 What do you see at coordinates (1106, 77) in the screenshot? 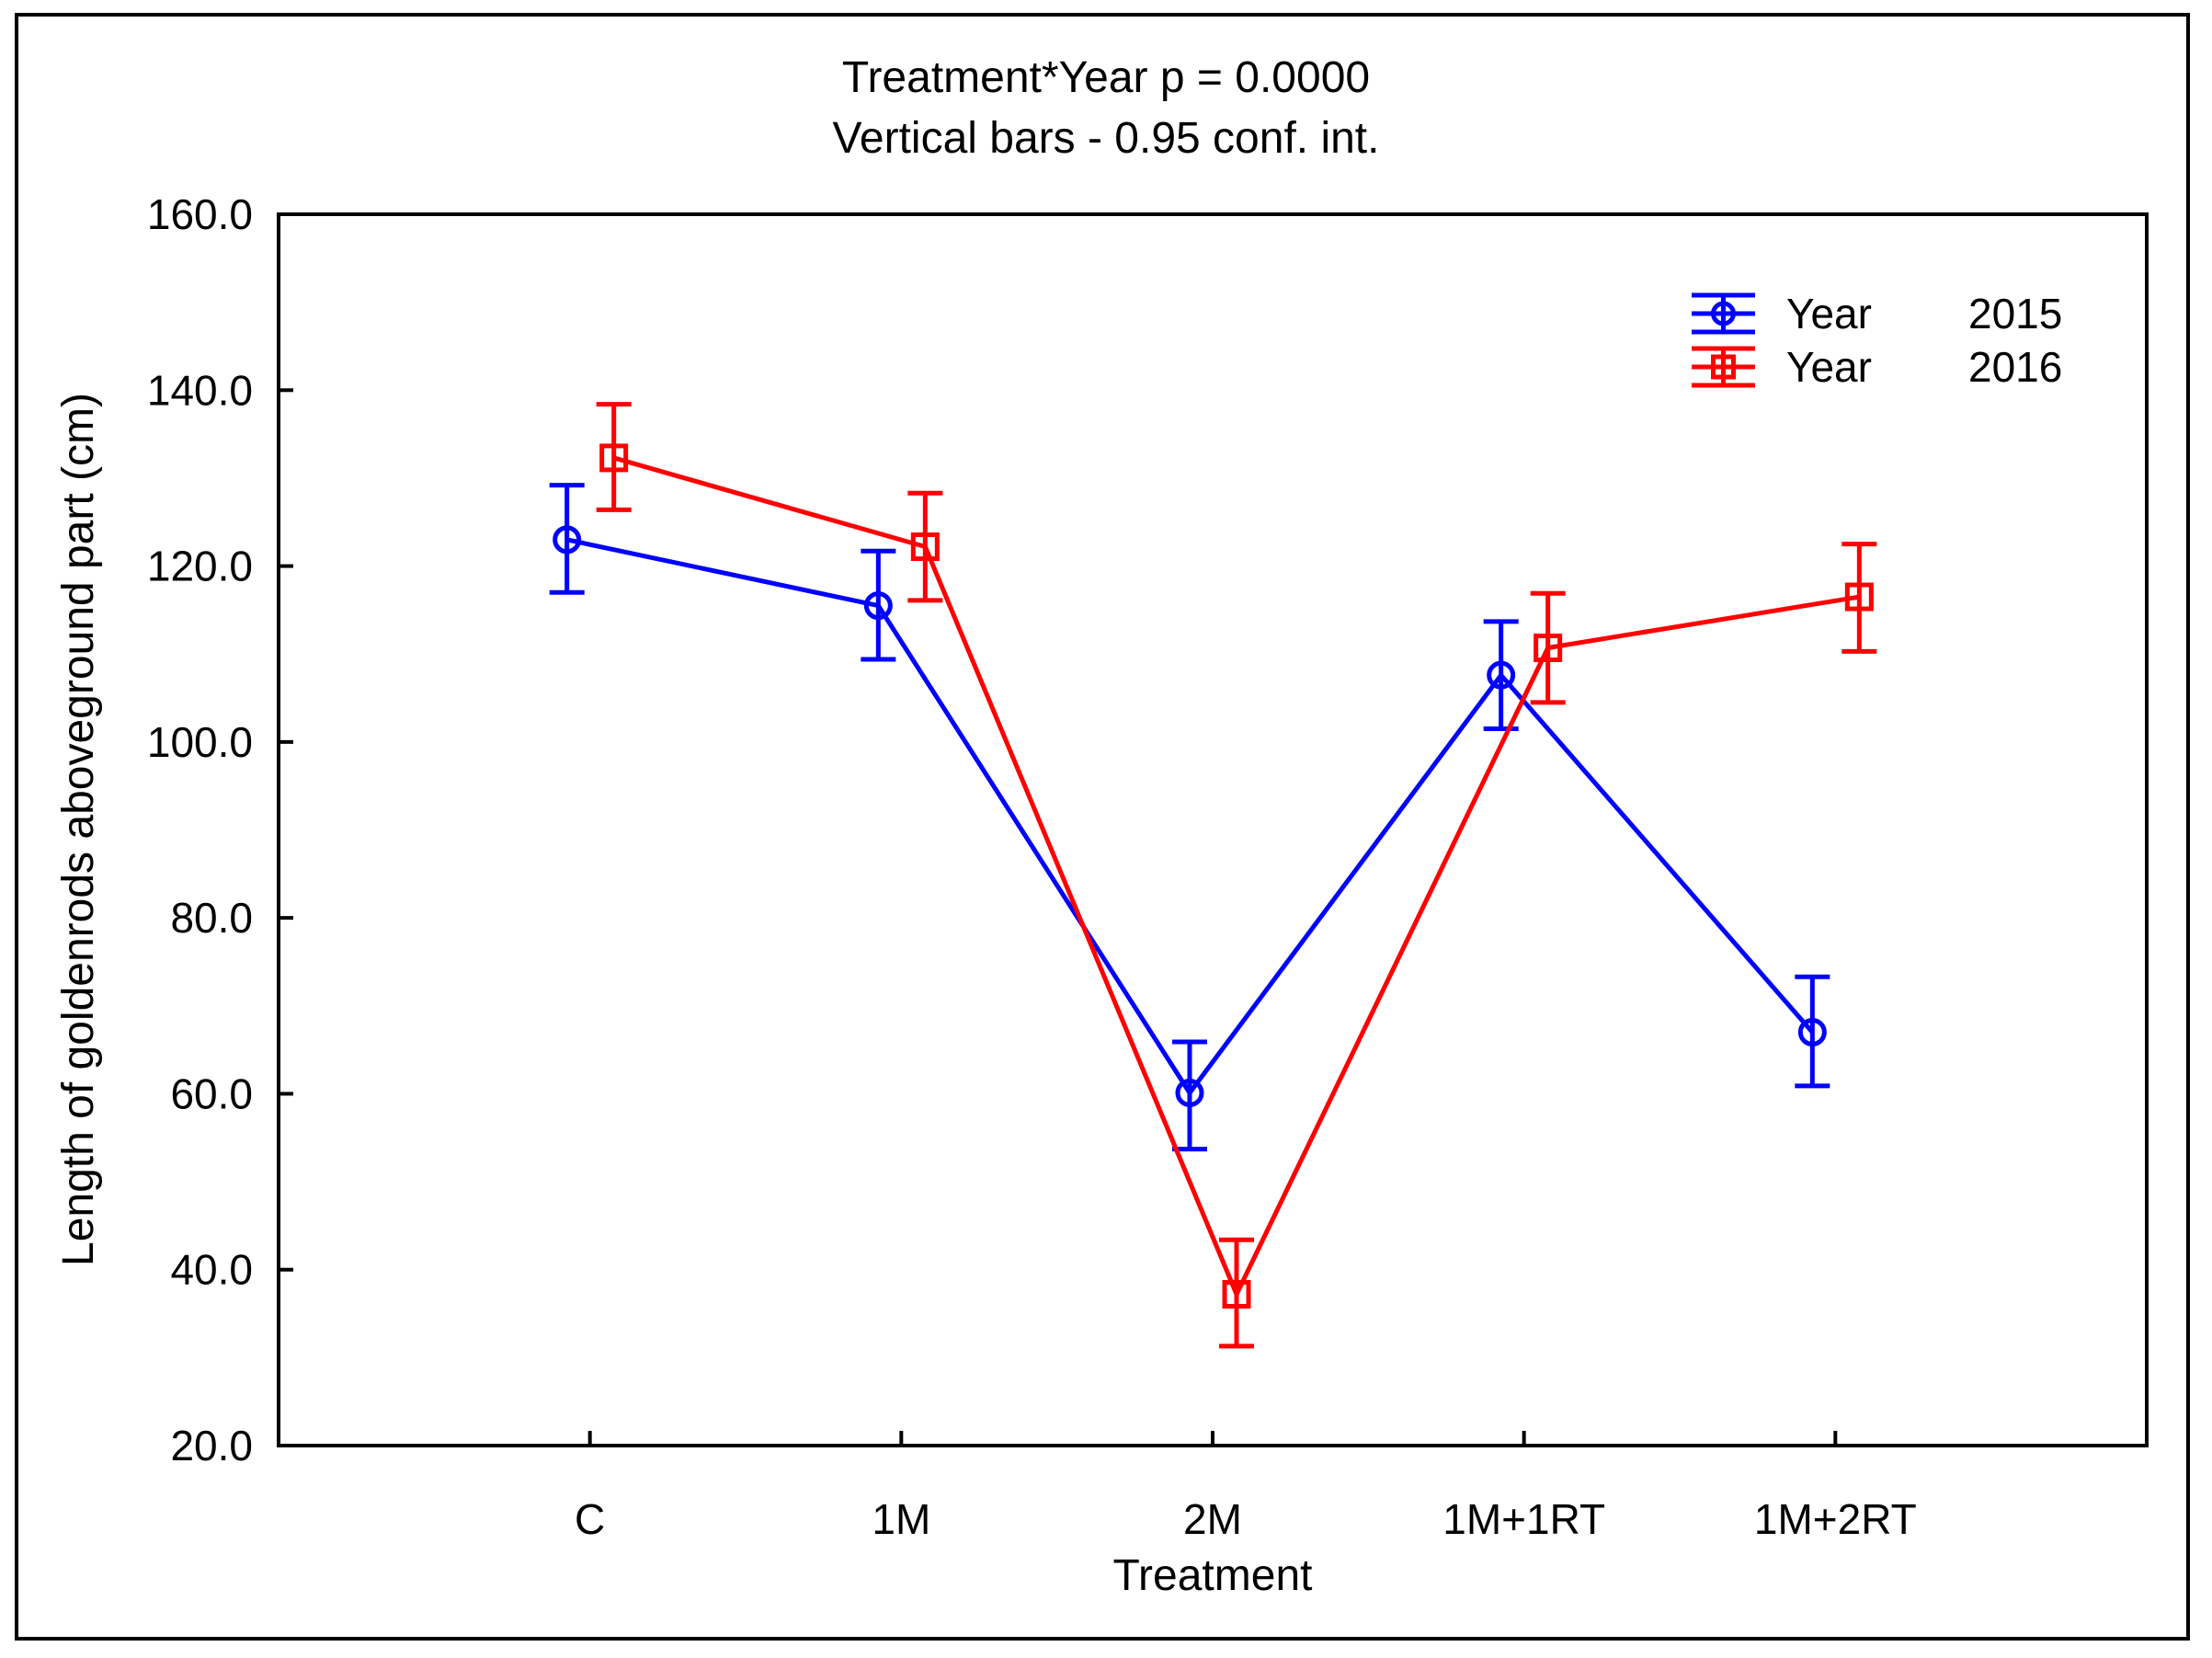
I see `chart-title: Treatment*Year p = 0.0000` at bounding box center [1106, 77].